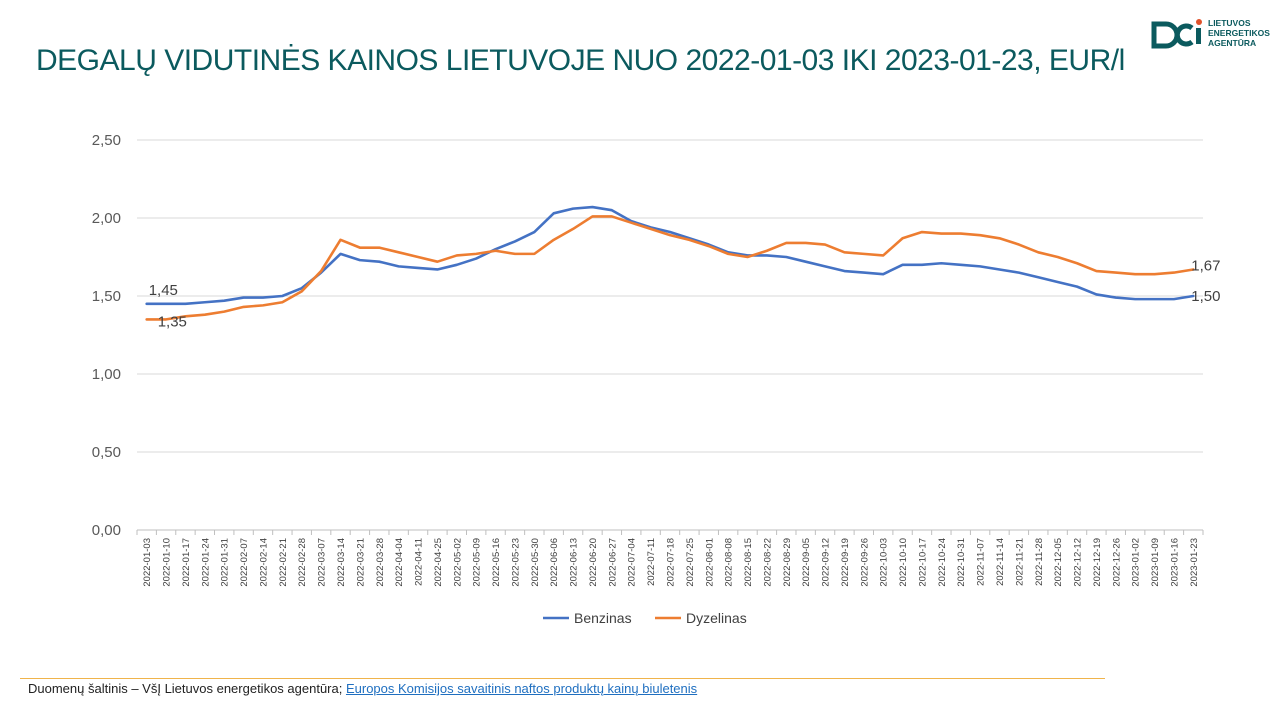 This screenshot has width=1280, height=720. I want to click on x-tick-label: 2022-09-26, so click(864, 562).